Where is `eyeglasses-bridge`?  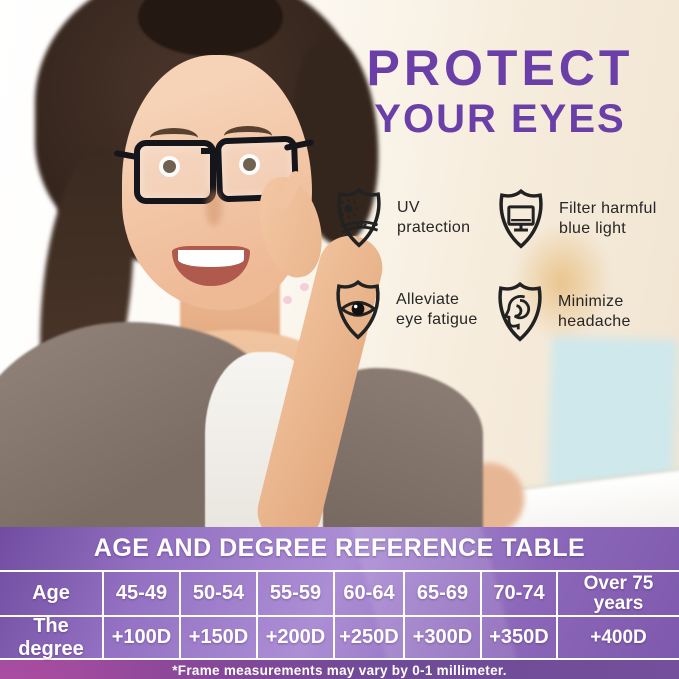 eyeglasses-bridge is located at coordinates (210, 155).